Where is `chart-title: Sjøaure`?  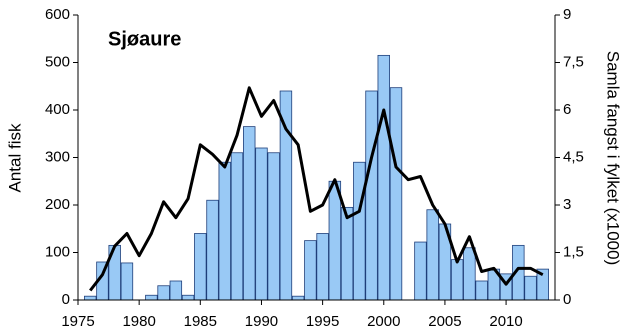 chart-title: Sjøaure is located at coordinates (144, 39).